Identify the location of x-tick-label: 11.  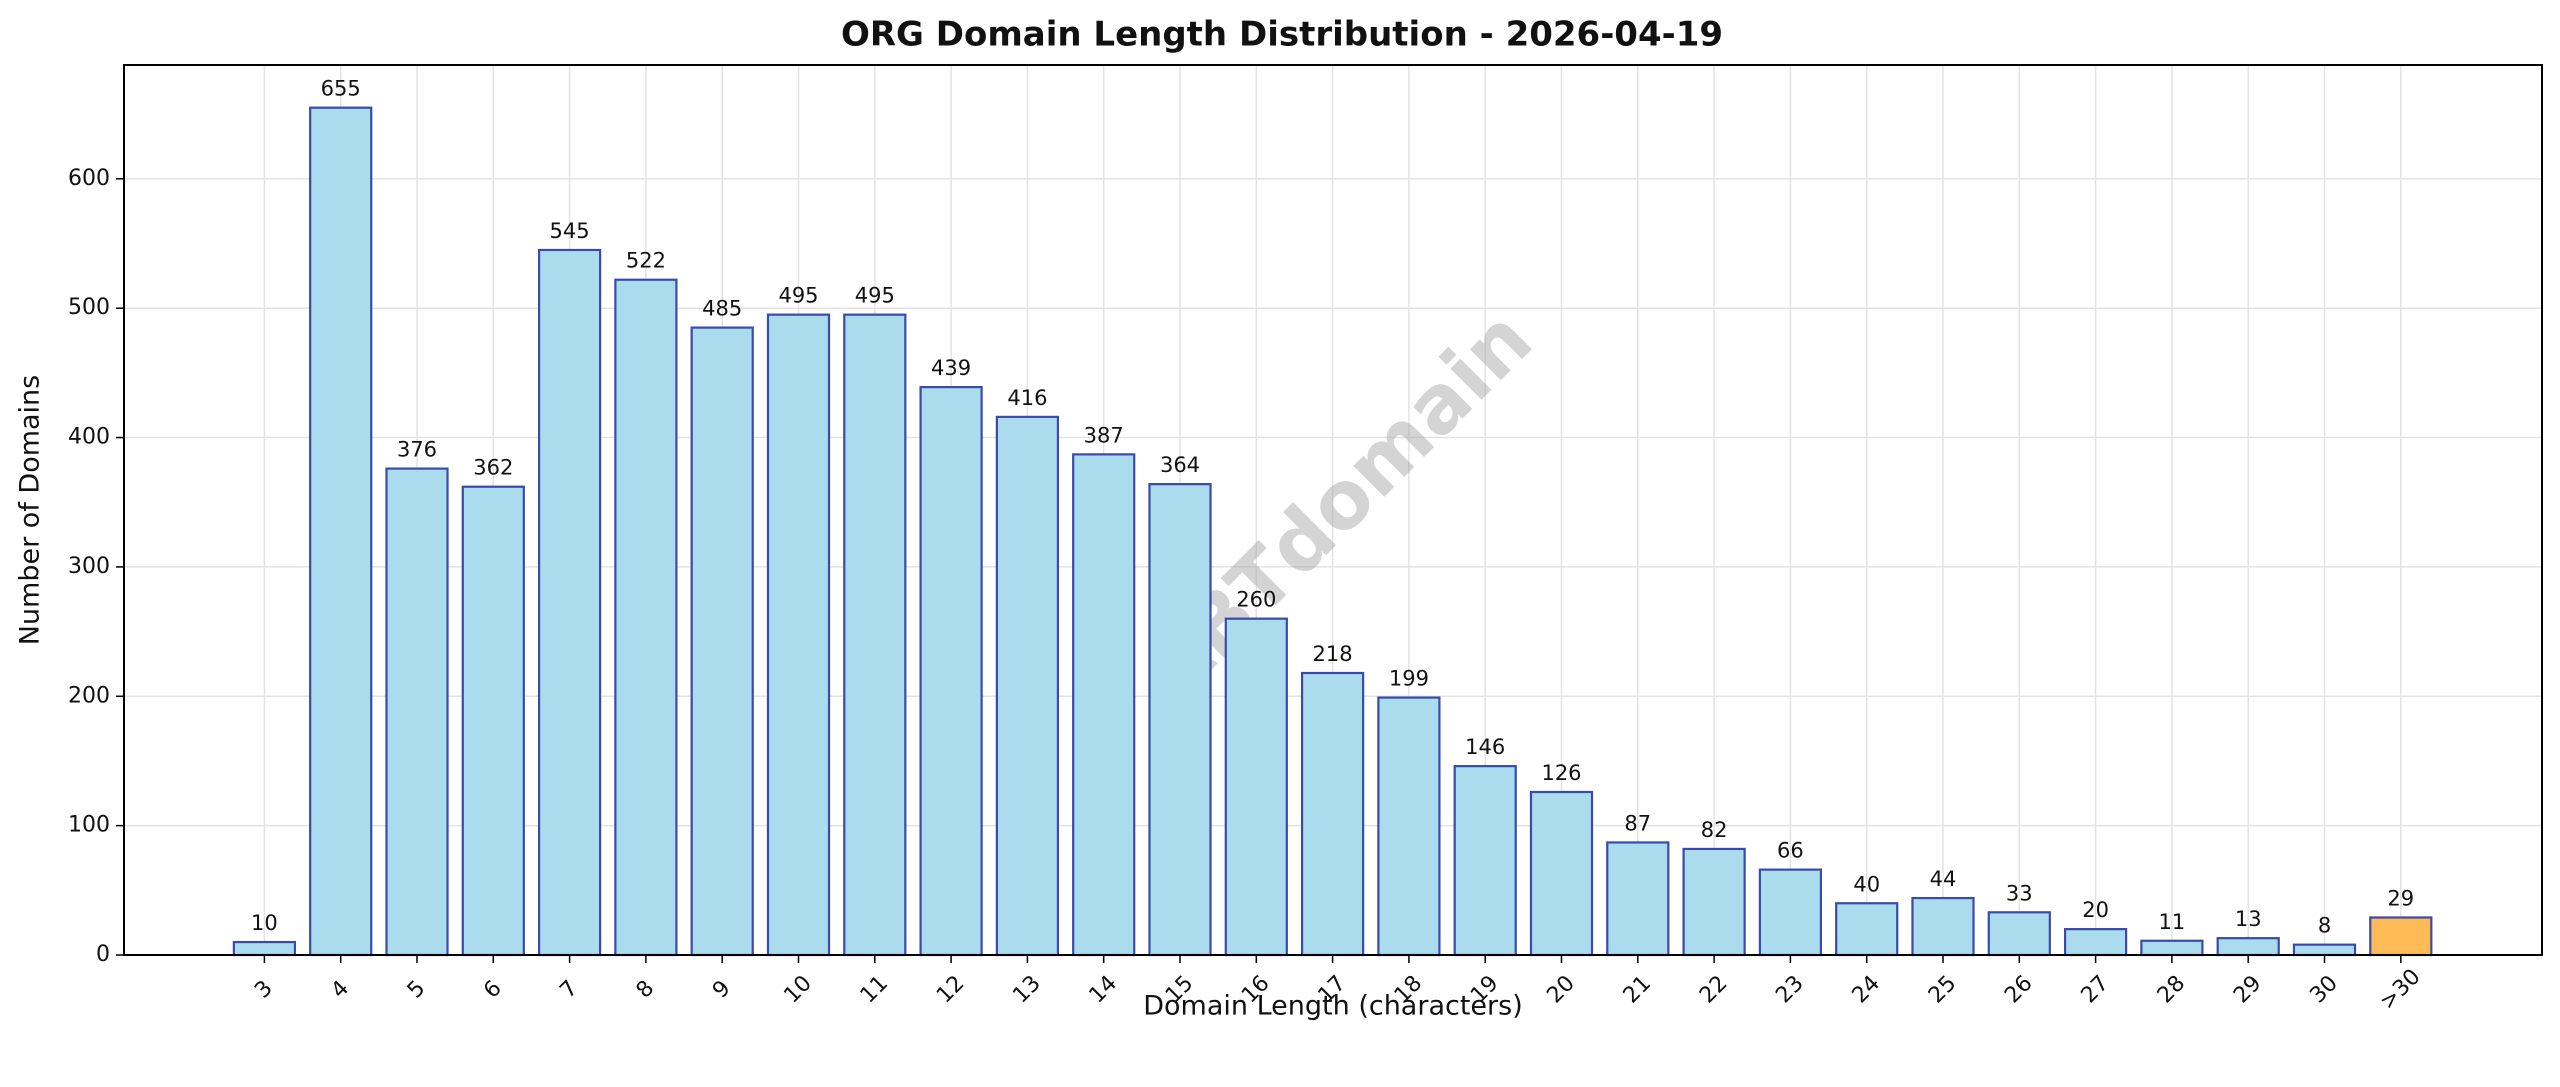
(874, 989).